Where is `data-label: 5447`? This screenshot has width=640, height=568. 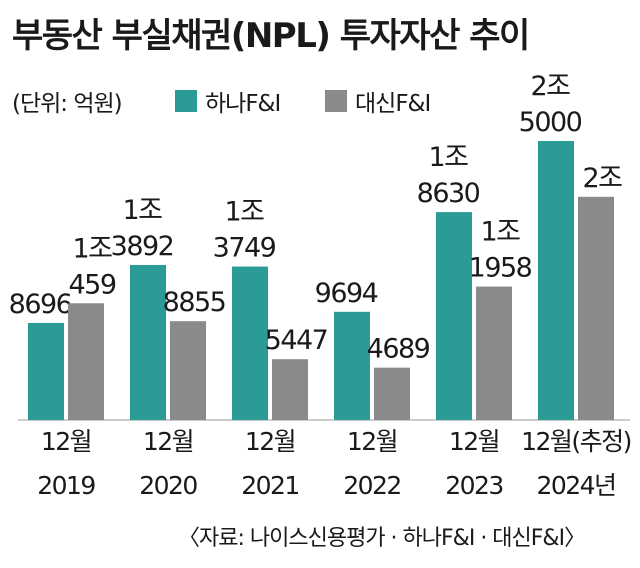
data-label: 5447 is located at coordinates (296, 340).